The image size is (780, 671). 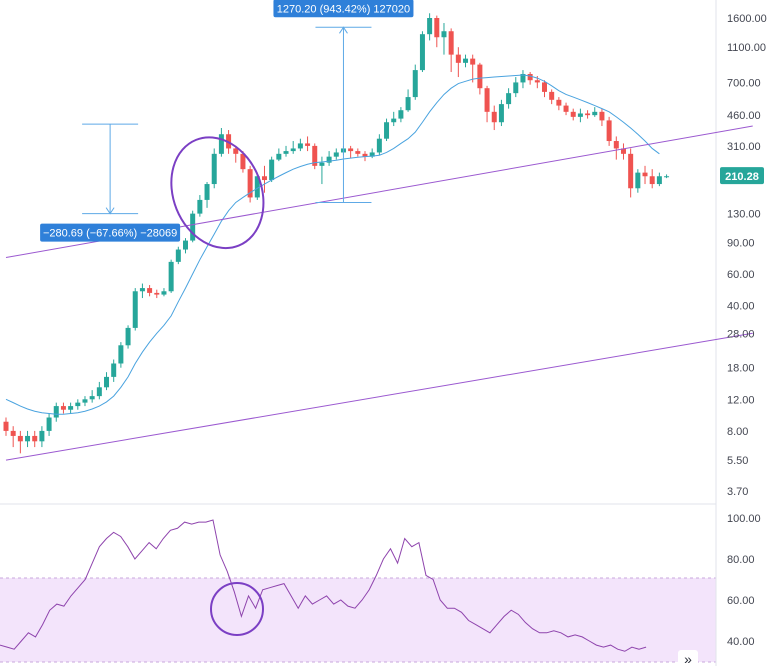 I want to click on highlight-ellipse-rsi, so click(x=237, y=609).